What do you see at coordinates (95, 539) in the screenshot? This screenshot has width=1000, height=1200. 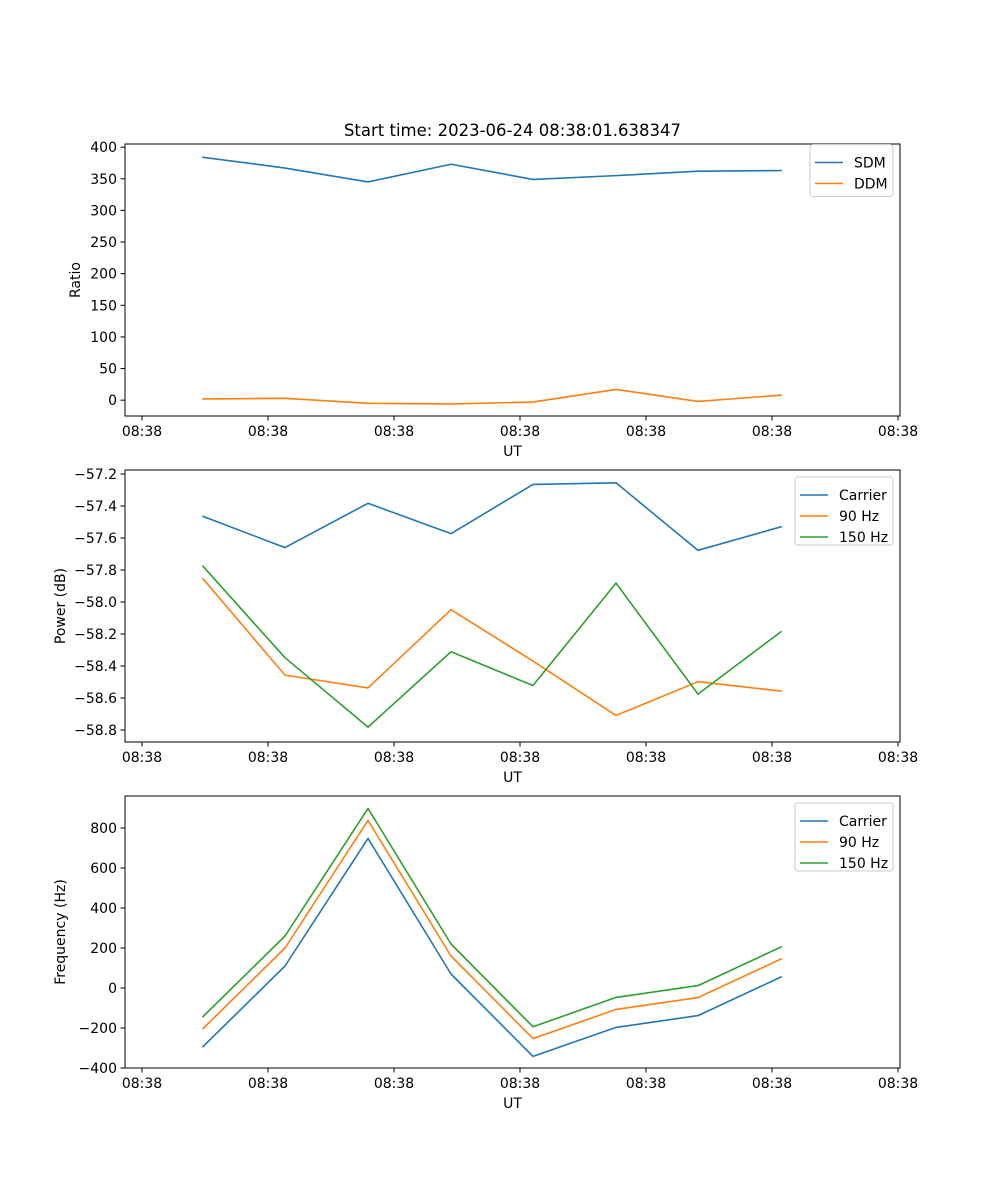 I see `y-tick-label: −57.6` at bounding box center [95, 539].